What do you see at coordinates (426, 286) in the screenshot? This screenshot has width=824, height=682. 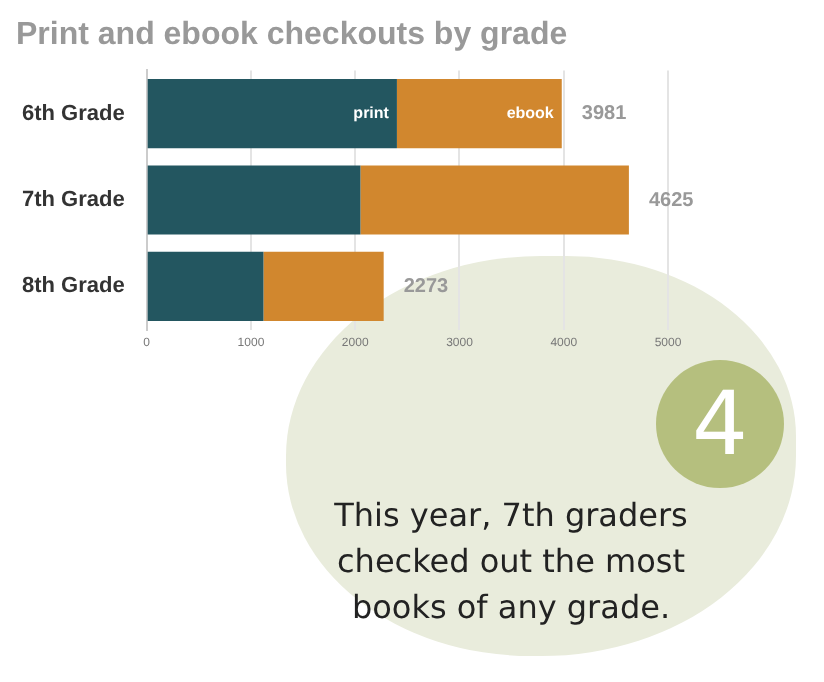 I see `total-label: 2273` at bounding box center [426, 286].